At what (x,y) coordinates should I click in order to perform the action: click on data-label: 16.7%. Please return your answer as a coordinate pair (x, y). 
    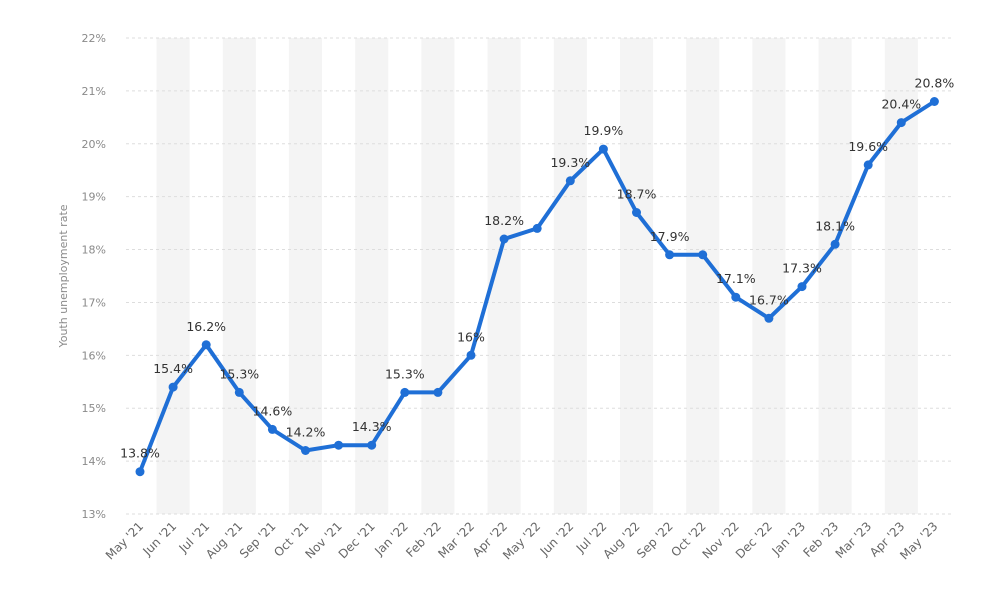
    Looking at the image, I should click on (769, 299).